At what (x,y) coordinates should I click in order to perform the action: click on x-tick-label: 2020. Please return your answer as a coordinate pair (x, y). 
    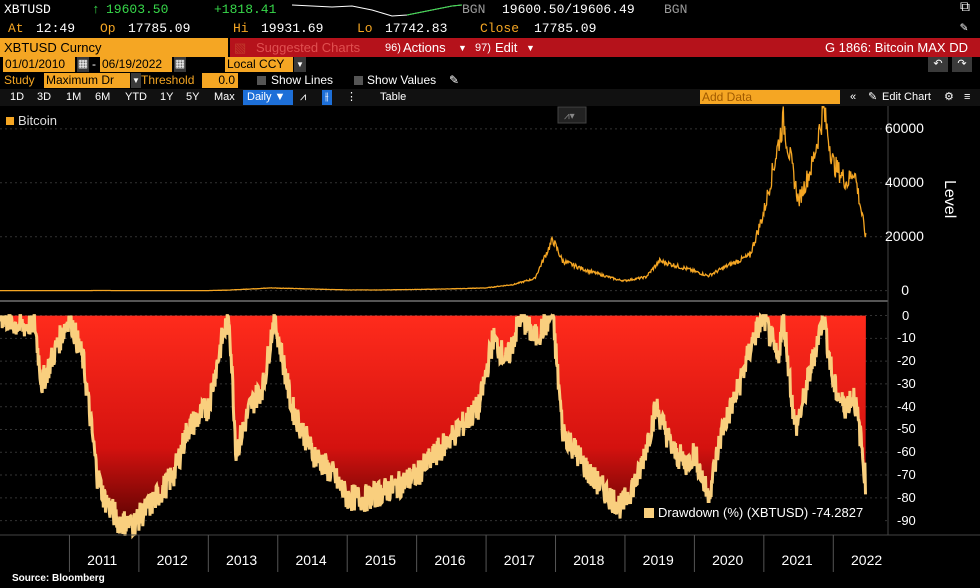
    Looking at the image, I should click on (728, 560).